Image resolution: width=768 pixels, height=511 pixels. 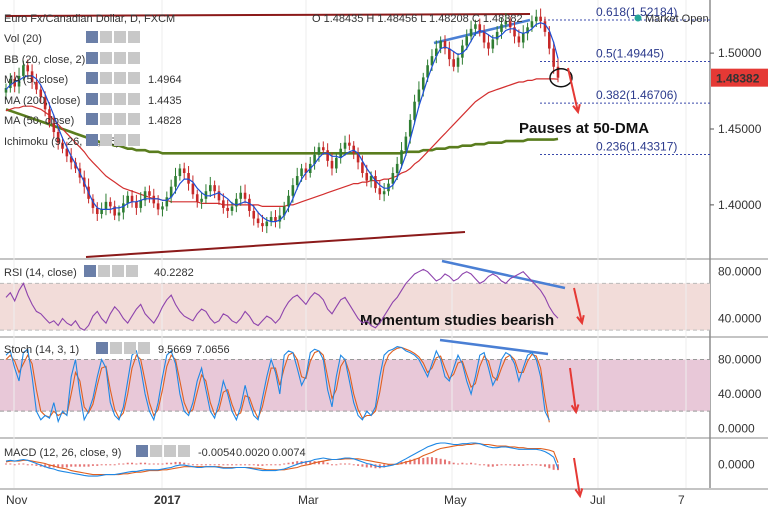 I want to click on annotation-pause: Pauses at 50-DMA, so click(x=584, y=128).